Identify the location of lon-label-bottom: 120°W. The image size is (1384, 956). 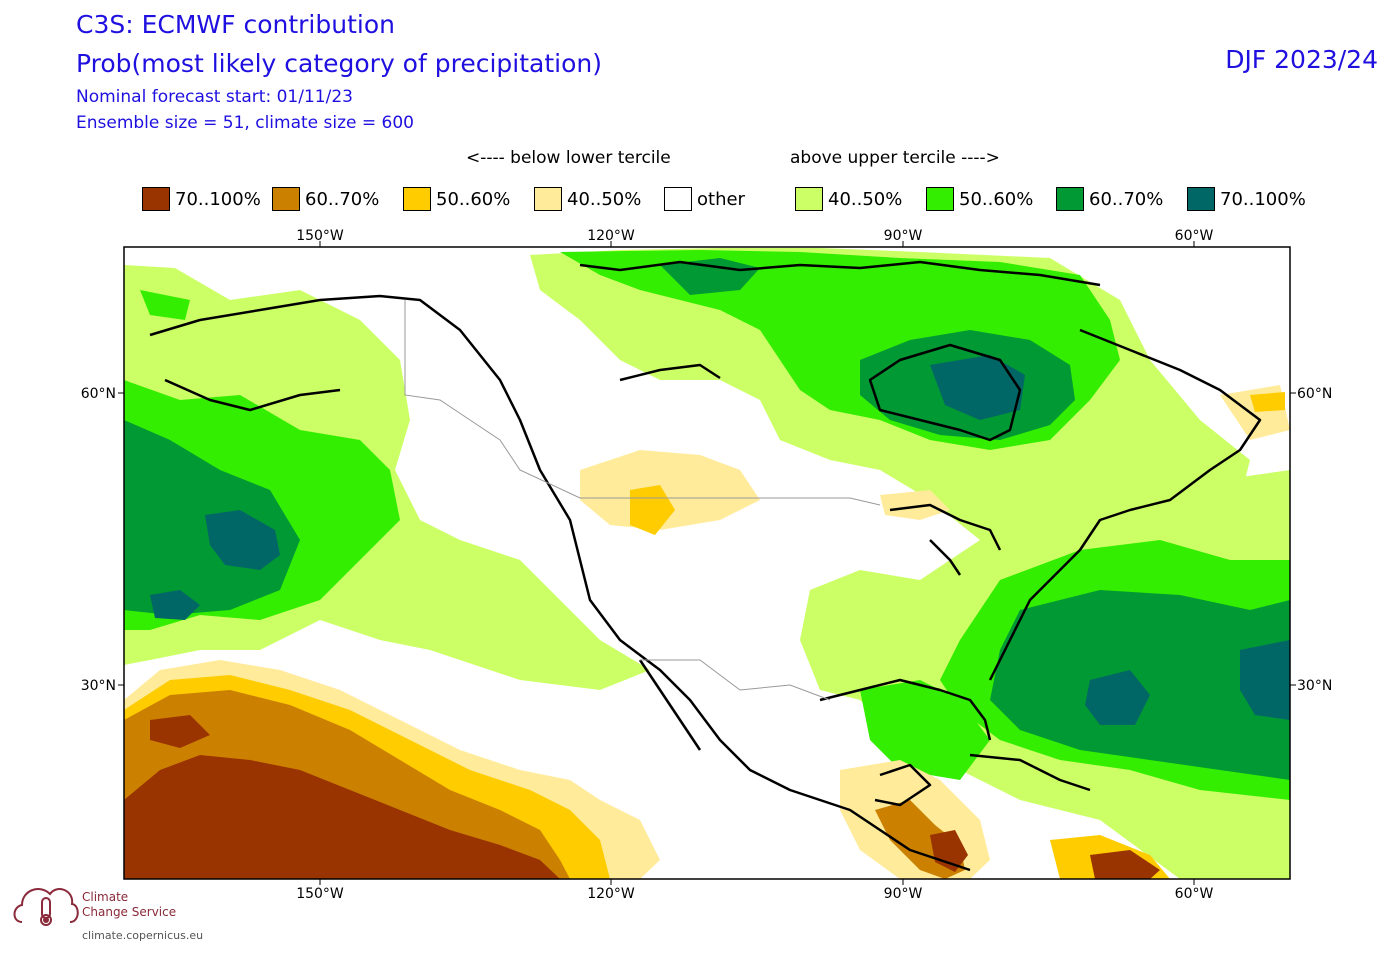
(611, 894).